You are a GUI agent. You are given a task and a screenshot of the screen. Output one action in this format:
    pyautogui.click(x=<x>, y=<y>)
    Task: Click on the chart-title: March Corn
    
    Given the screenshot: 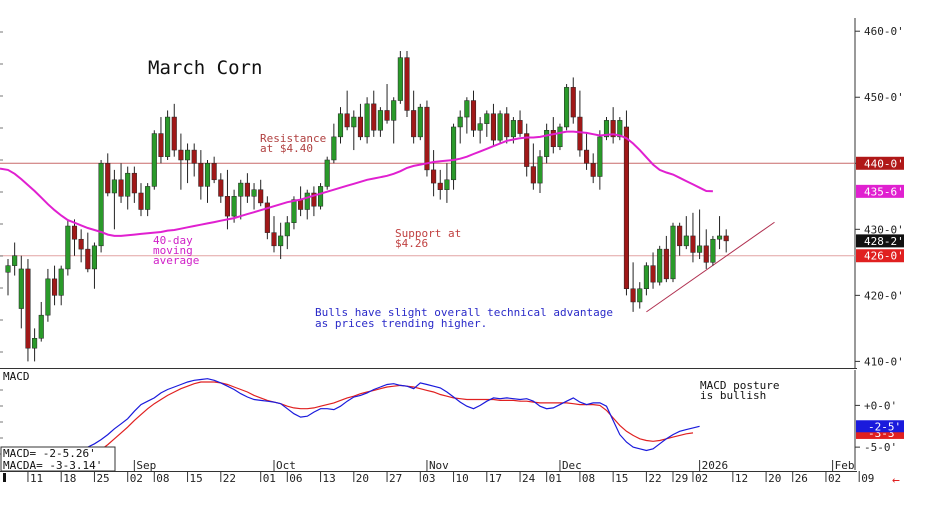 What is the action you would take?
    pyautogui.click(x=205, y=68)
    